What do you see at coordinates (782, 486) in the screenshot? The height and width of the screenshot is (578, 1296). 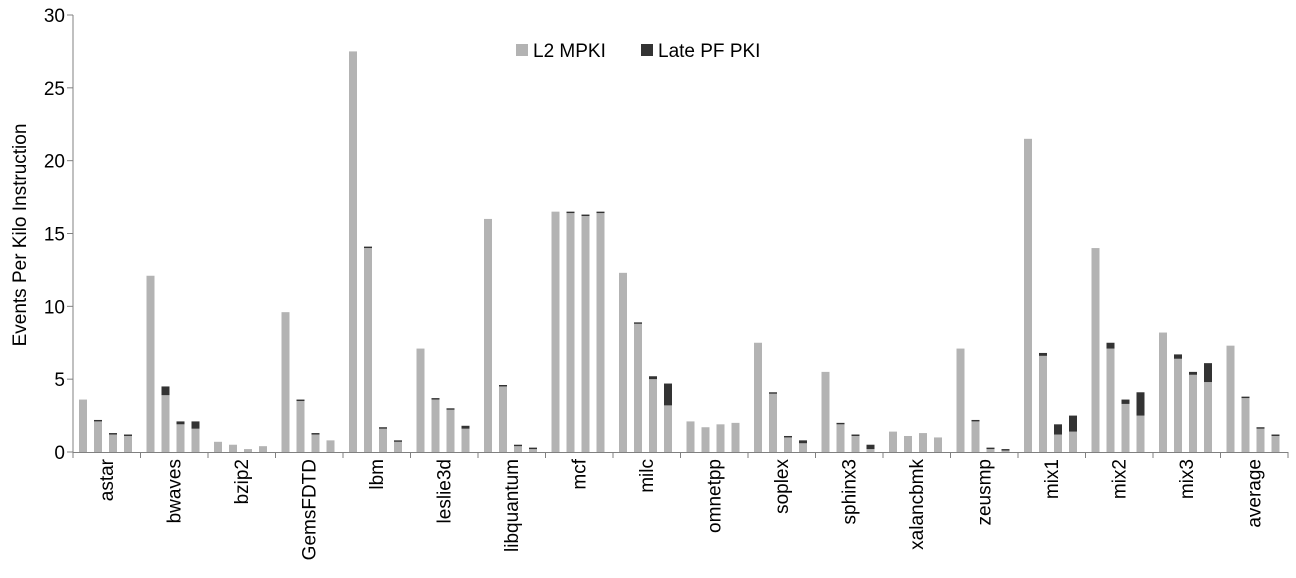 I see `category-label-soplex: soplex` at bounding box center [782, 486].